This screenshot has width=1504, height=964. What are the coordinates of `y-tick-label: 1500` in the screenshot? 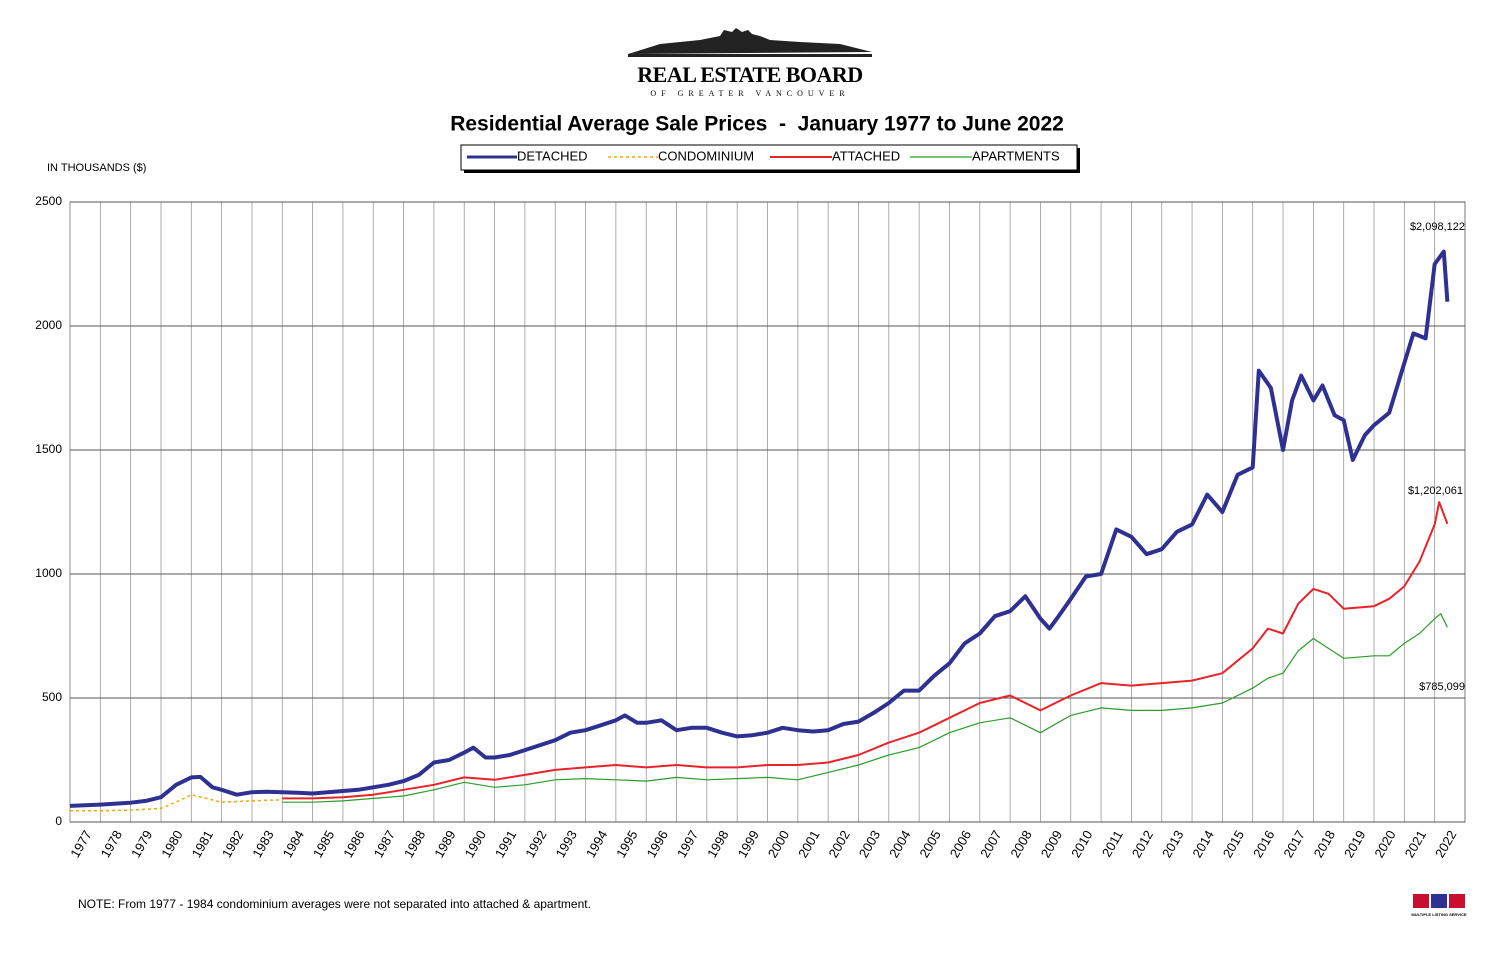 It's located at (48, 449).